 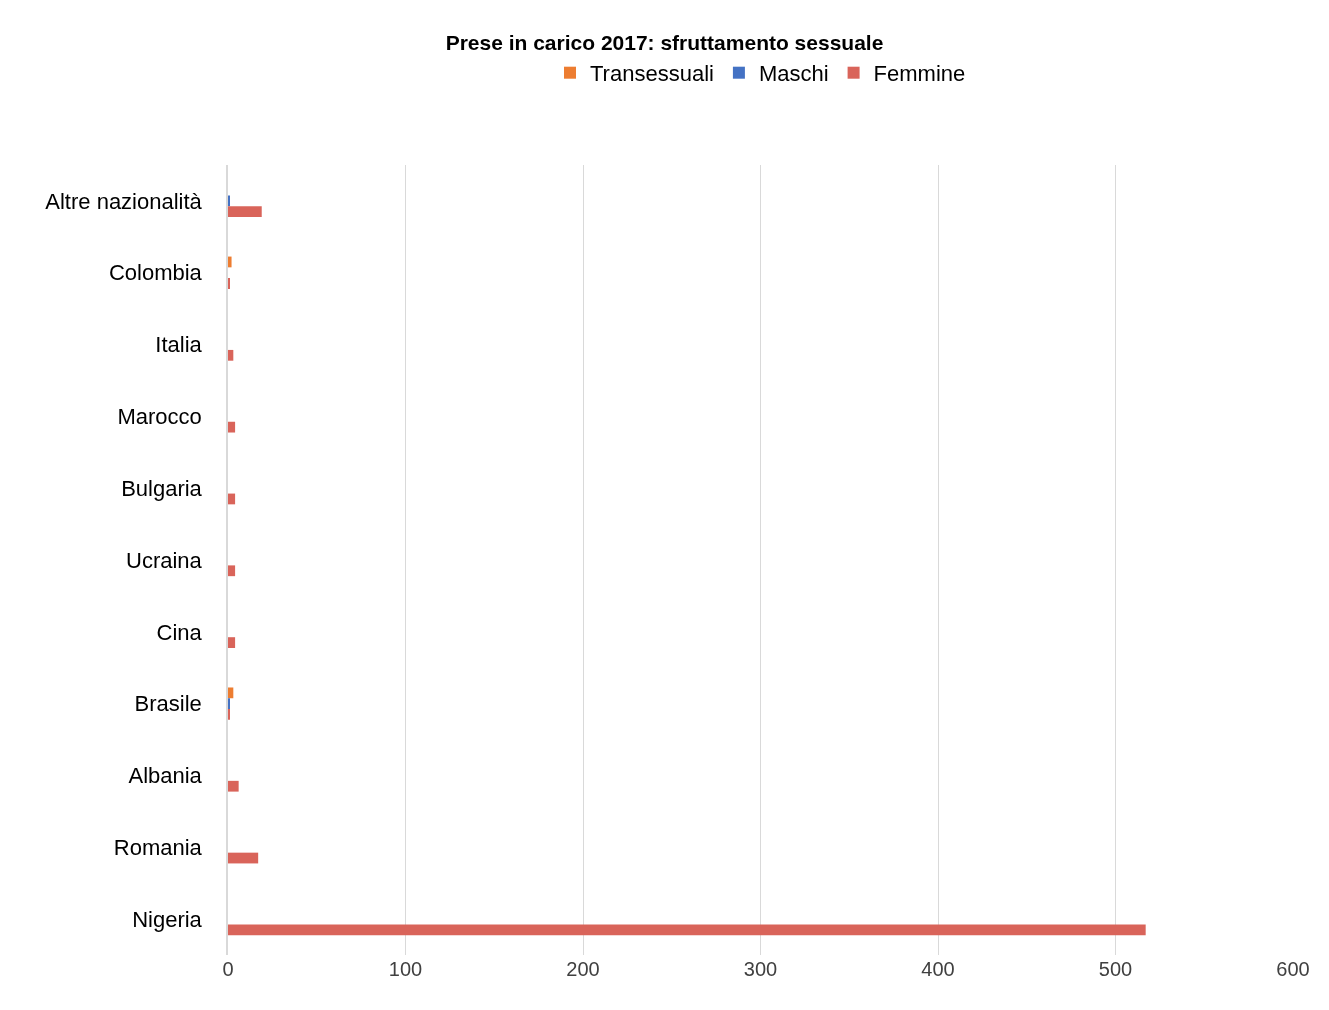 I want to click on y-tick-label: Ucraina, so click(x=164, y=560).